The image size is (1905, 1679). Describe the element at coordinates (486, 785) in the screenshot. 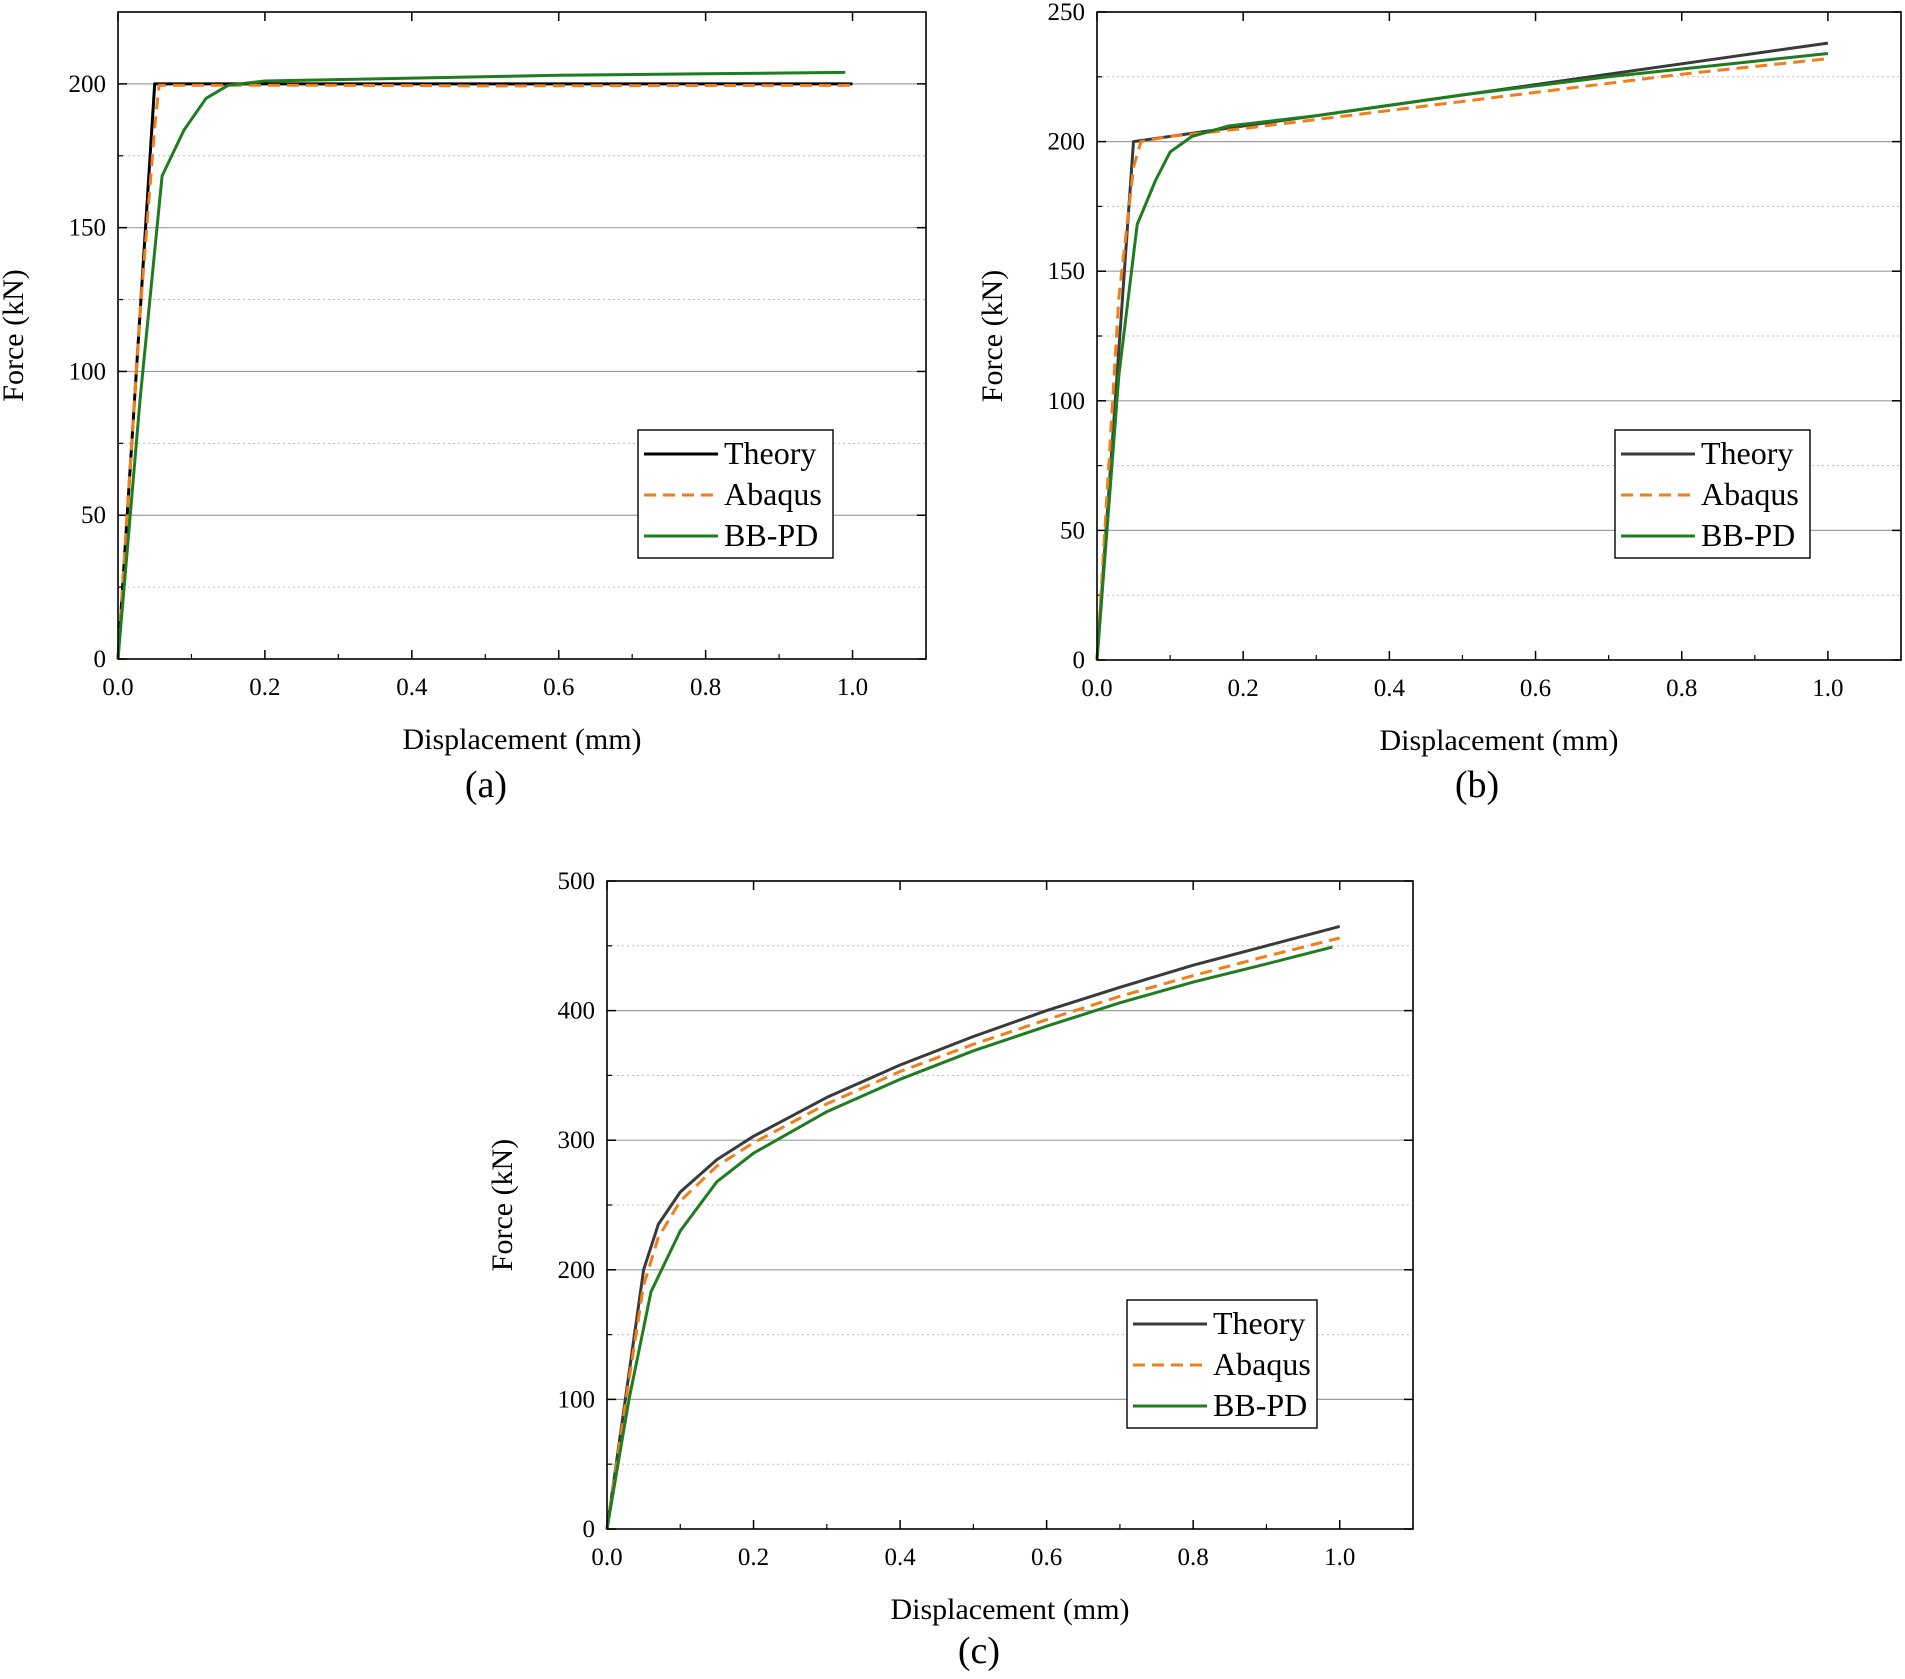

I see `panel-caption: (a)` at that location.